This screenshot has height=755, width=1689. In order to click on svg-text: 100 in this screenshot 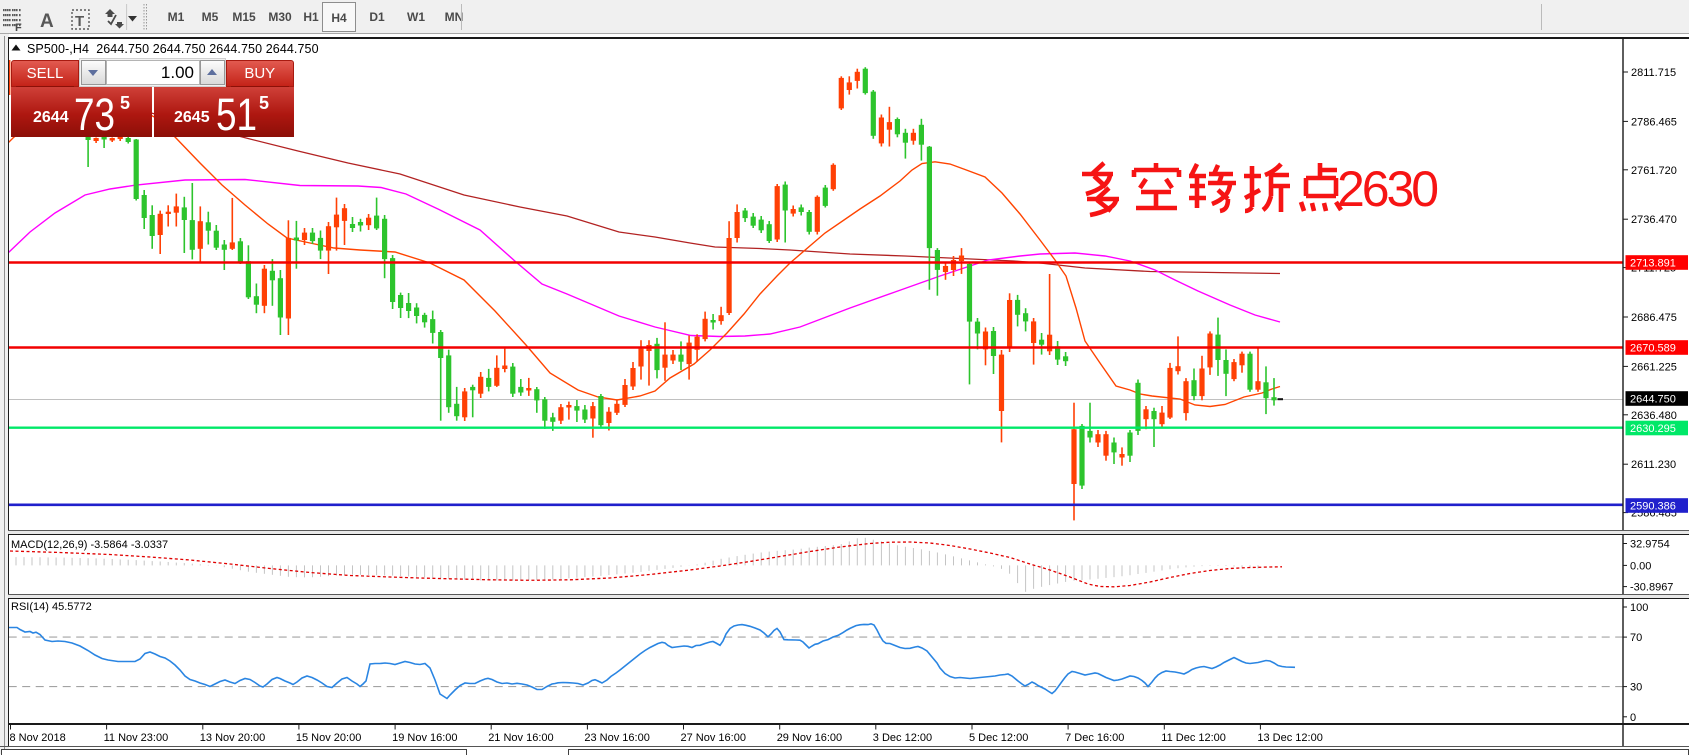, I will do `click(1639, 608)`.